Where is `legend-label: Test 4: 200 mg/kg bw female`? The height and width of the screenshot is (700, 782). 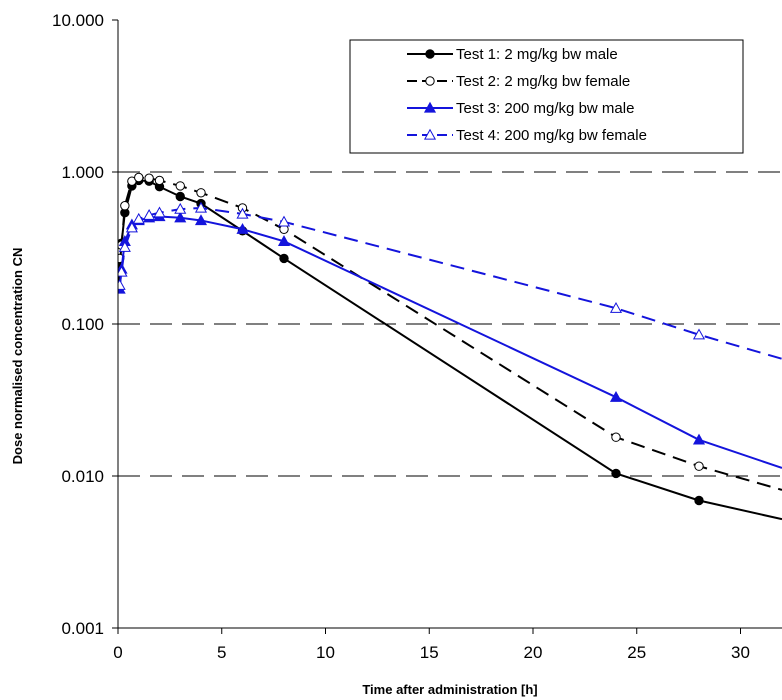
legend-label: Test 4: 200 mg/kg bw female is located at coordinates (551, 135).